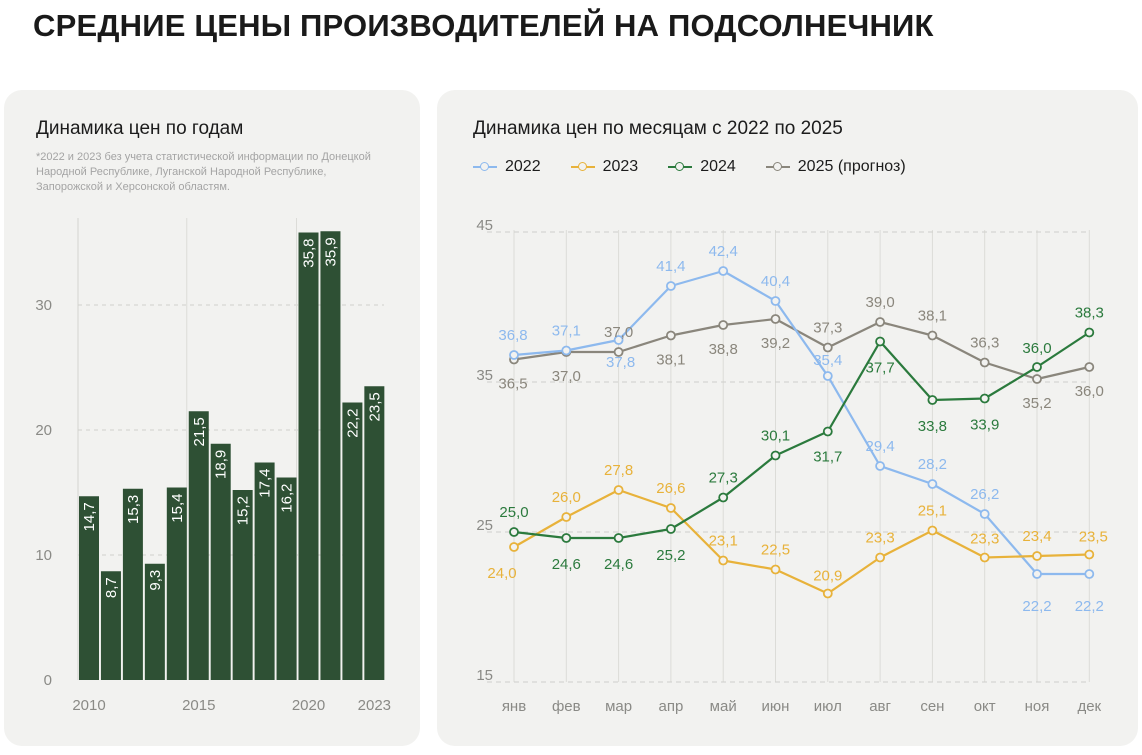  I want to click on bar-2016, so click(220, 561).